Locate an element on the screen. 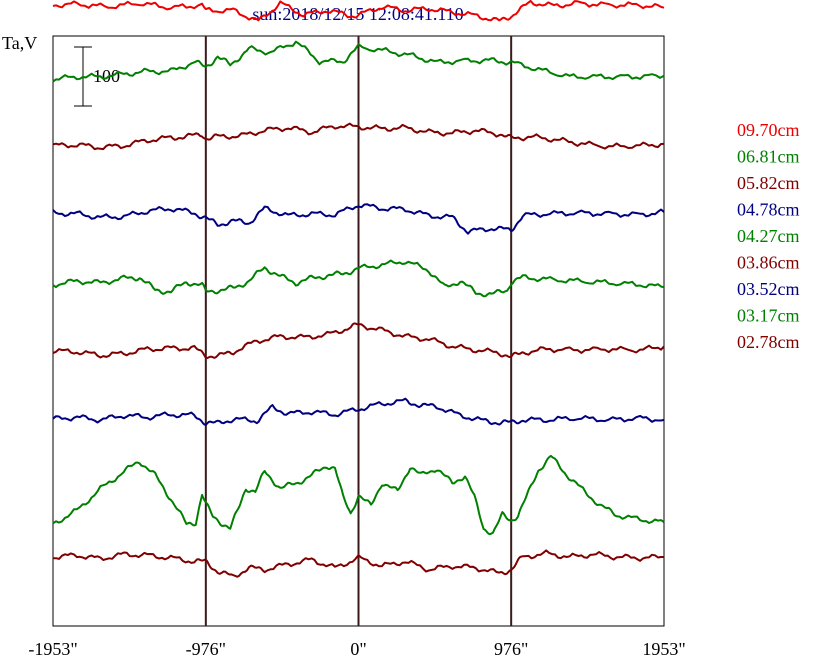 The image size is (813, 662). legend-item: 04.27cm is located at coordinates (768, 236).